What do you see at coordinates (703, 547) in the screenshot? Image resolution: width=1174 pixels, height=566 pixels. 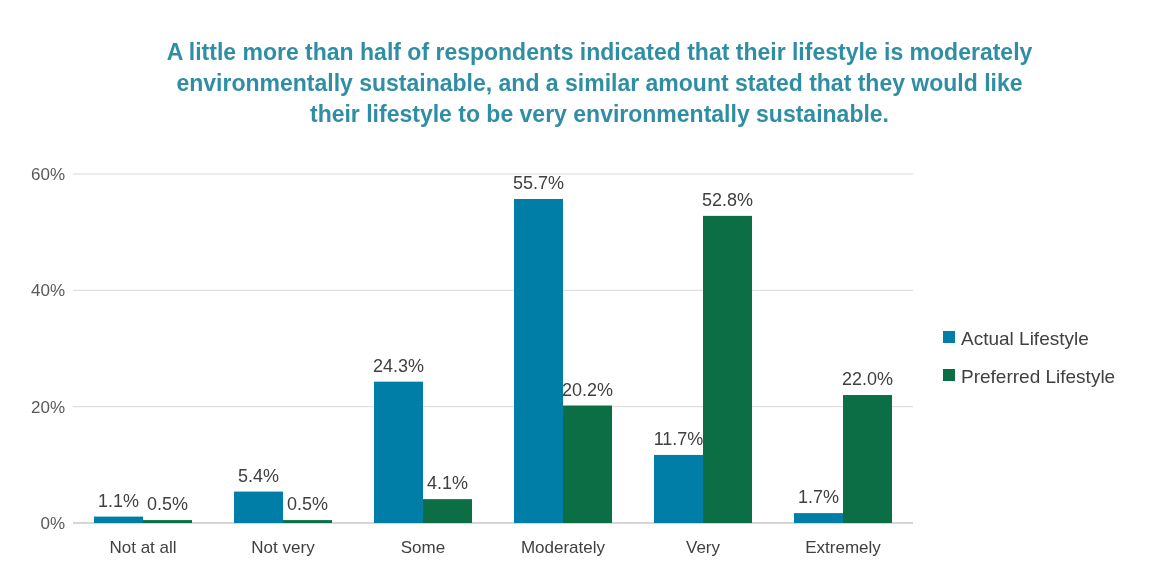 I see `x-tick-label: Very` at bounding box center [703, 547].